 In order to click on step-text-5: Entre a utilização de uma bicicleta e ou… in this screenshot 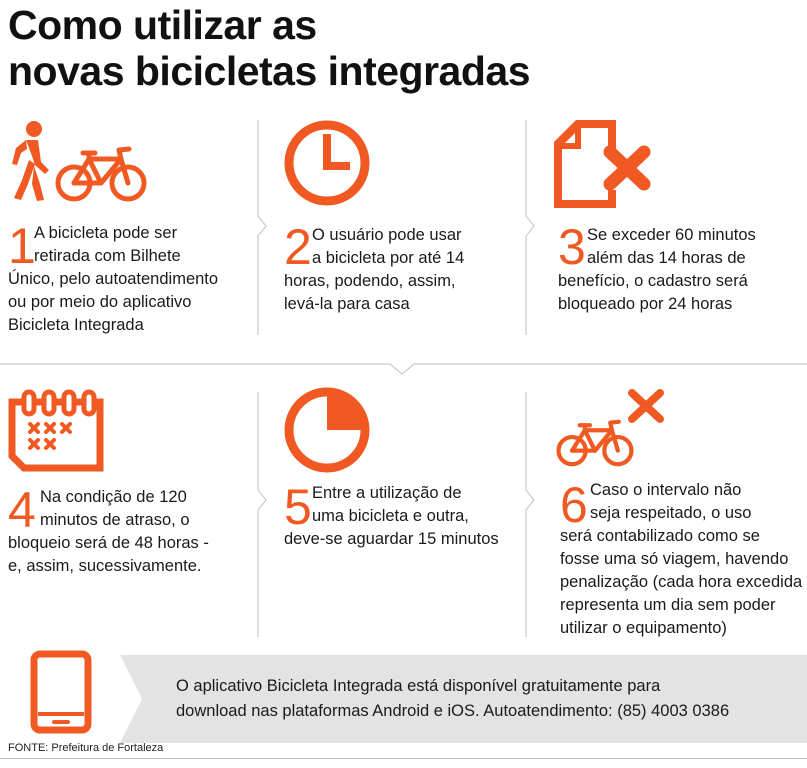, I will do `click(391, 516)`.